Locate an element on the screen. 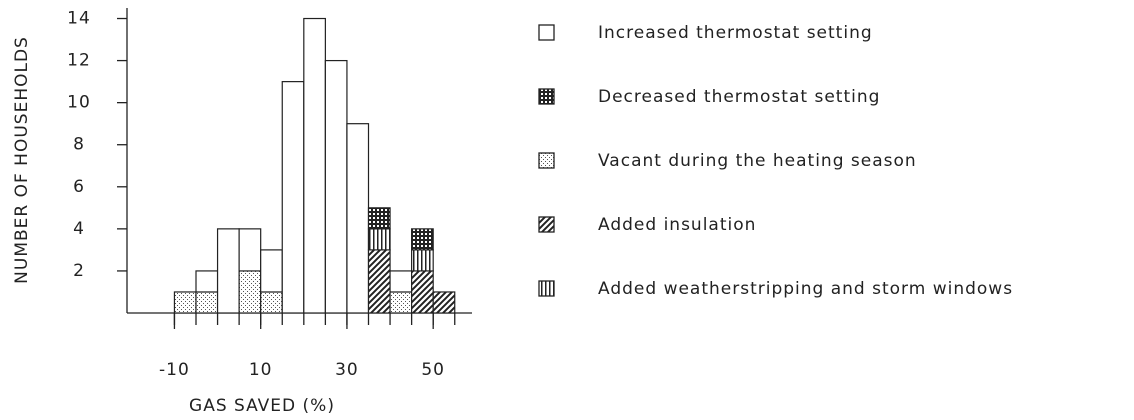  x-tick-label: 10 is located at coordinates (261, 370).